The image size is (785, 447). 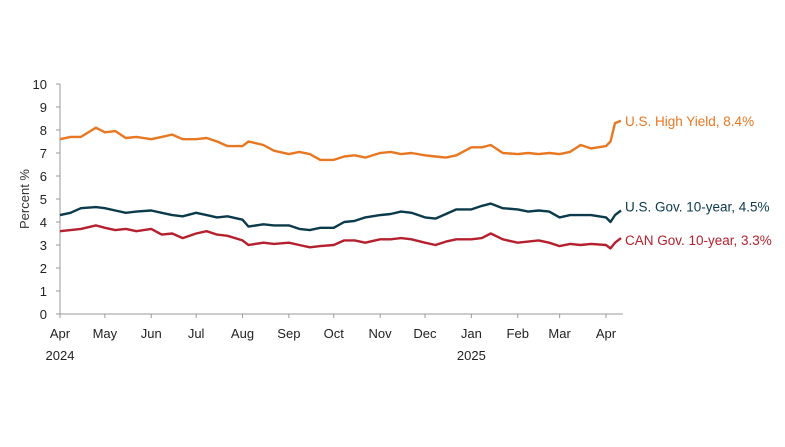 I want to click on y-tick-label: 6, so click(x=43, y=176).